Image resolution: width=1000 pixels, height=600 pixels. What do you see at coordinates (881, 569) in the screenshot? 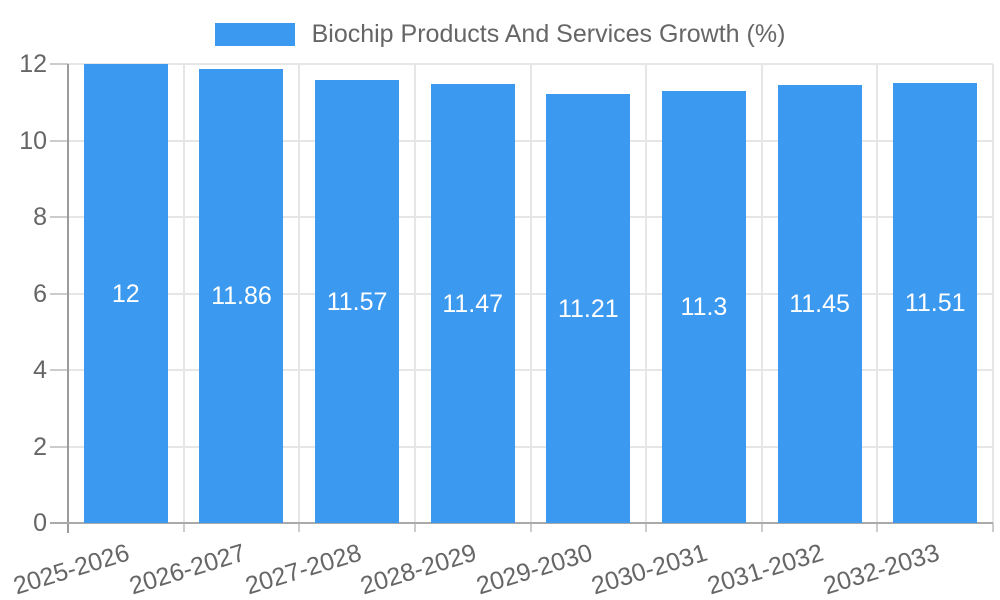
I see `x-tick-label: 2032-2033` at bounding box center [881, 569].